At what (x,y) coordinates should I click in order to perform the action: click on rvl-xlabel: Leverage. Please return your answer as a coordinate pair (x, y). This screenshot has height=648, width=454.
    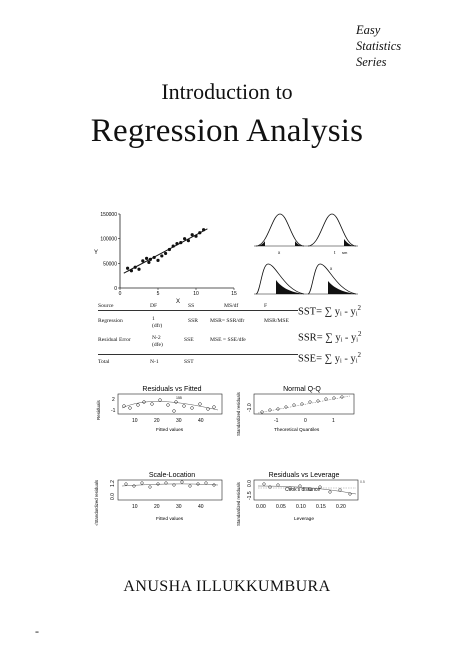
    Looking at the image, I should click on (304, 519).